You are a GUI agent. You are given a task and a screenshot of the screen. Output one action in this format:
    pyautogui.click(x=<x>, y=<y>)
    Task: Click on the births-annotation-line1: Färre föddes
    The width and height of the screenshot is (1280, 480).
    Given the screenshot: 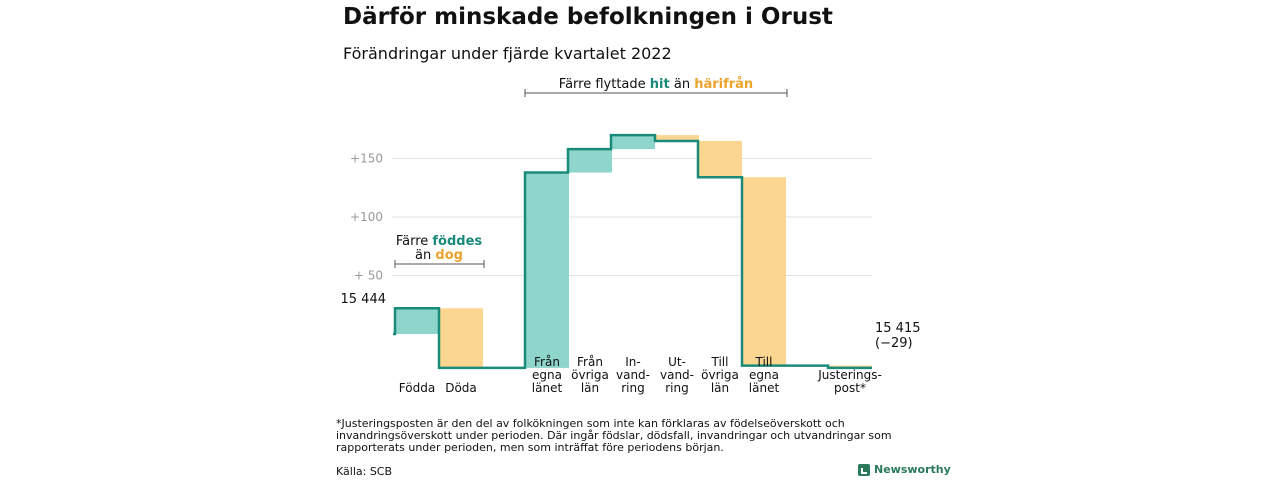 What is the action you would take?
    pyautogui.click(x=439, y=241)
    